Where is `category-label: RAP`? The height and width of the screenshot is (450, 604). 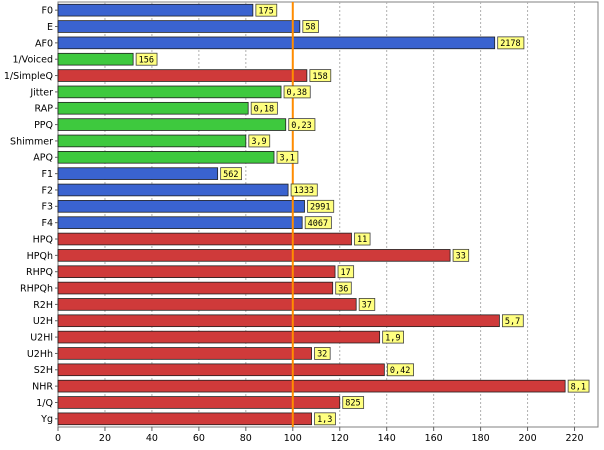 category-label: RAP is located at coordinates (44, 109).